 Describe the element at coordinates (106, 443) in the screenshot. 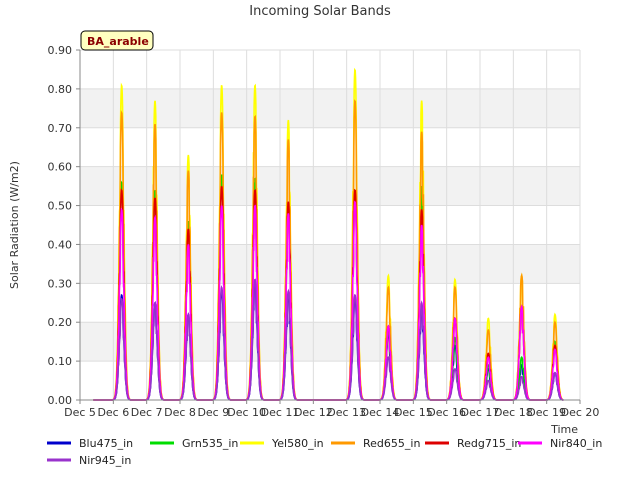

I see `legend-label: Blu475_in` at that location.